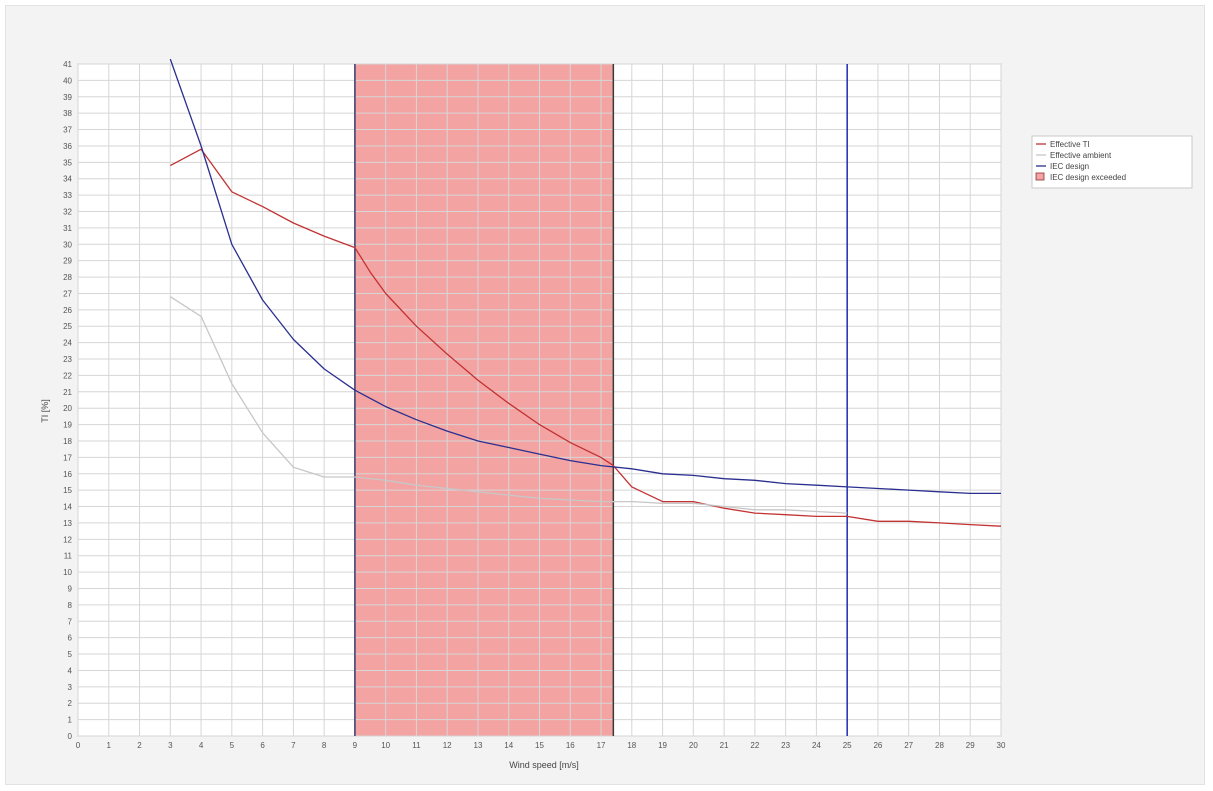 The height and width of the screenshot is (791, 1213). Describe the element at coordinates (67, 539) in the screenshot. I see `y-tick-label: 12` at that location.